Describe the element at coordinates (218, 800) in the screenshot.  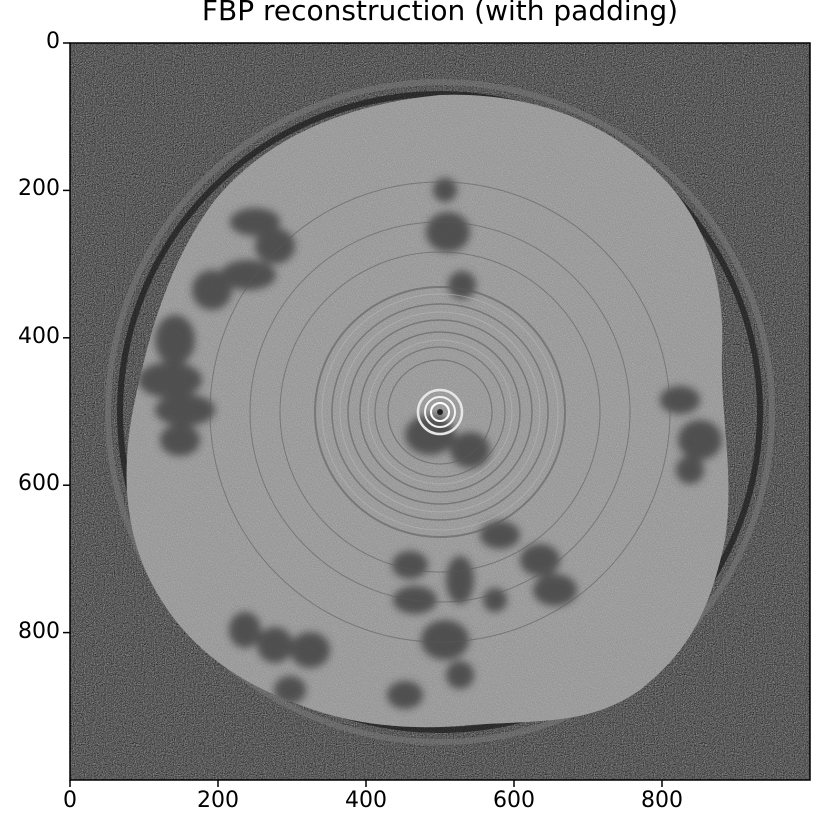
I see `x-tick-label: 200` at that location.